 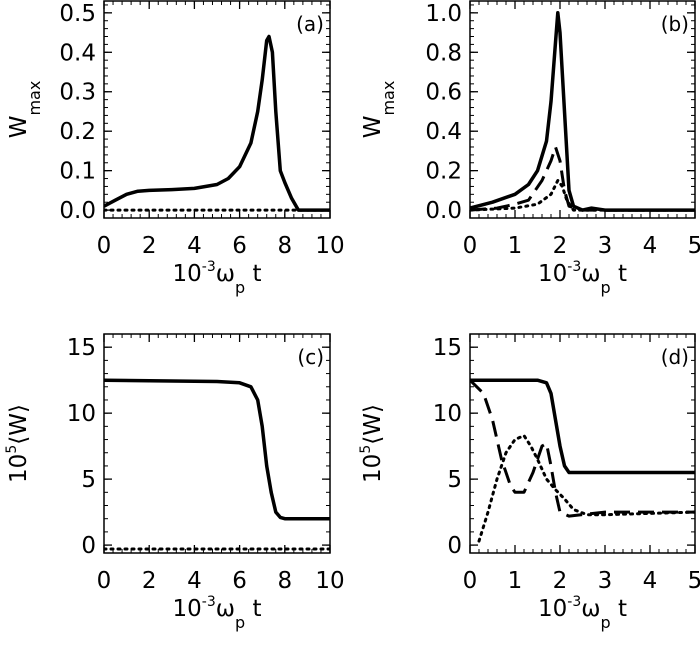 I want to click on y-tick-label: 0.1, so click(x=77, y=172).